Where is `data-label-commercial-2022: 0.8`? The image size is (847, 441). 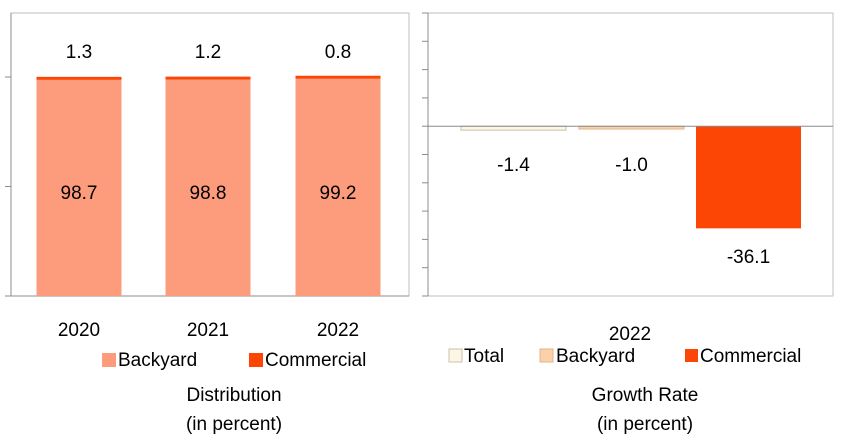 data-label-commercial-2022: 0.8 is located at coordinates (338, 52).